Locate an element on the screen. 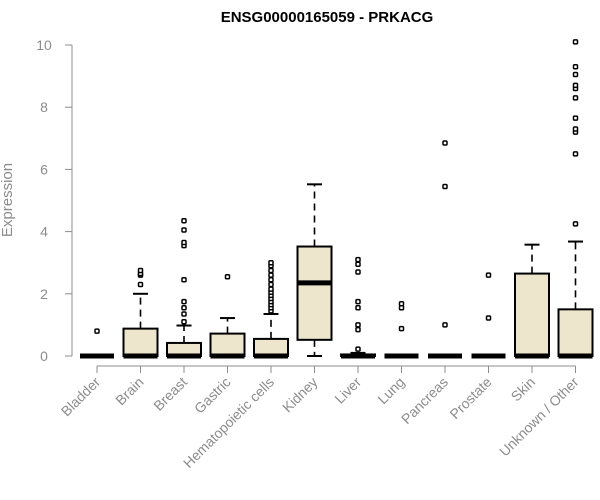 The image size is (600, 500). y-tick-label: 2 is located at coordinates (44, 294).